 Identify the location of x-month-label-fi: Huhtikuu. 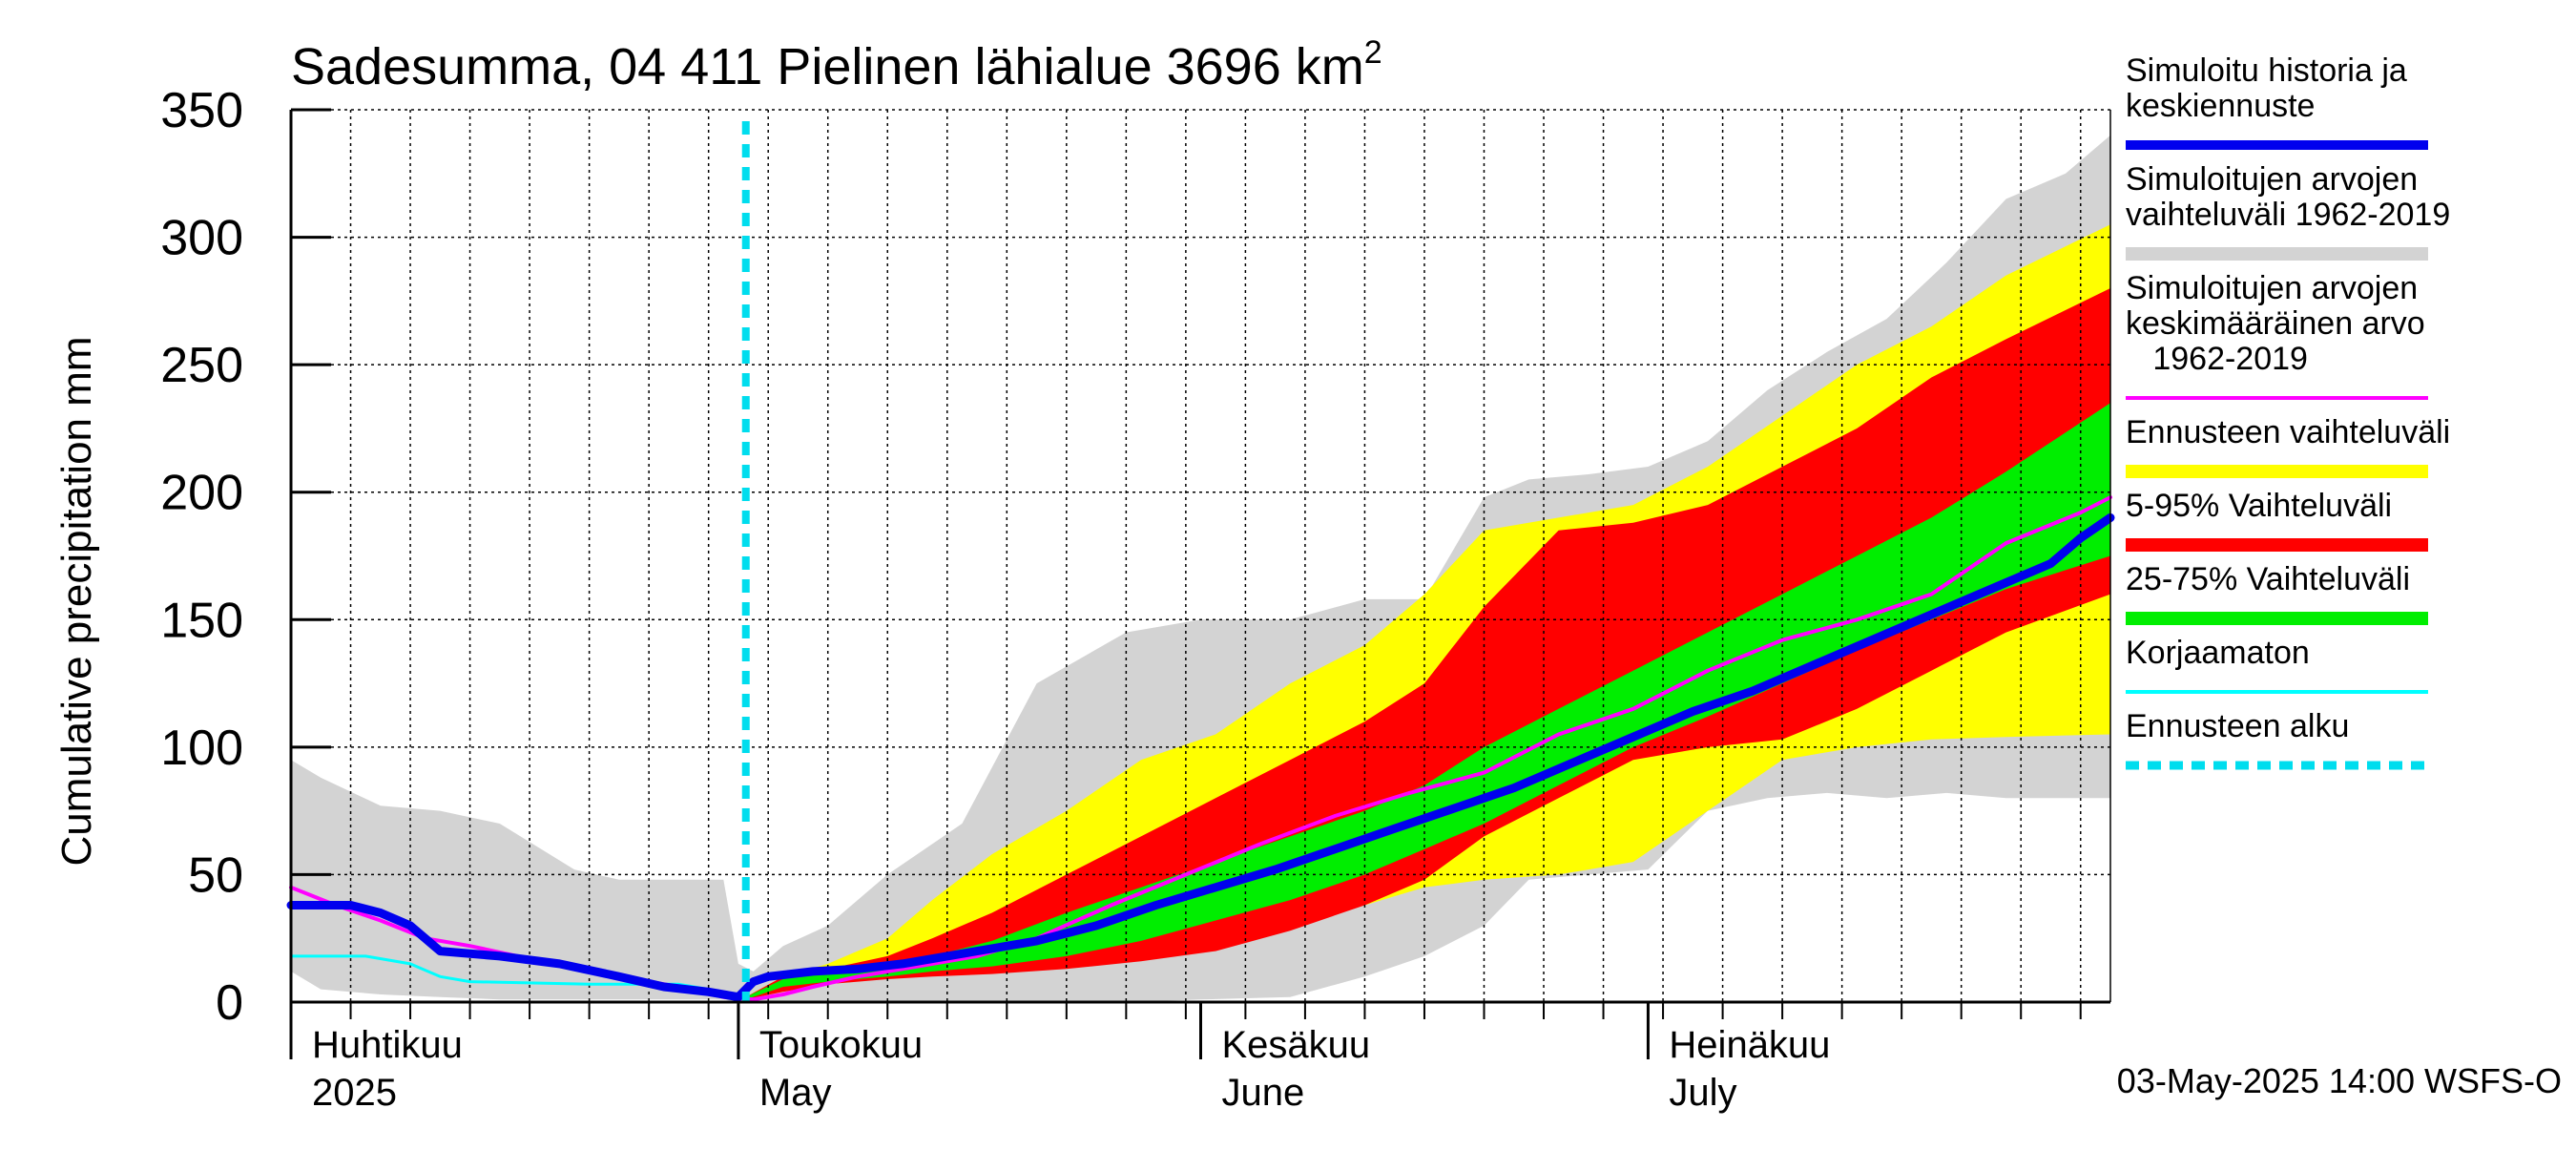
(387, 1045).